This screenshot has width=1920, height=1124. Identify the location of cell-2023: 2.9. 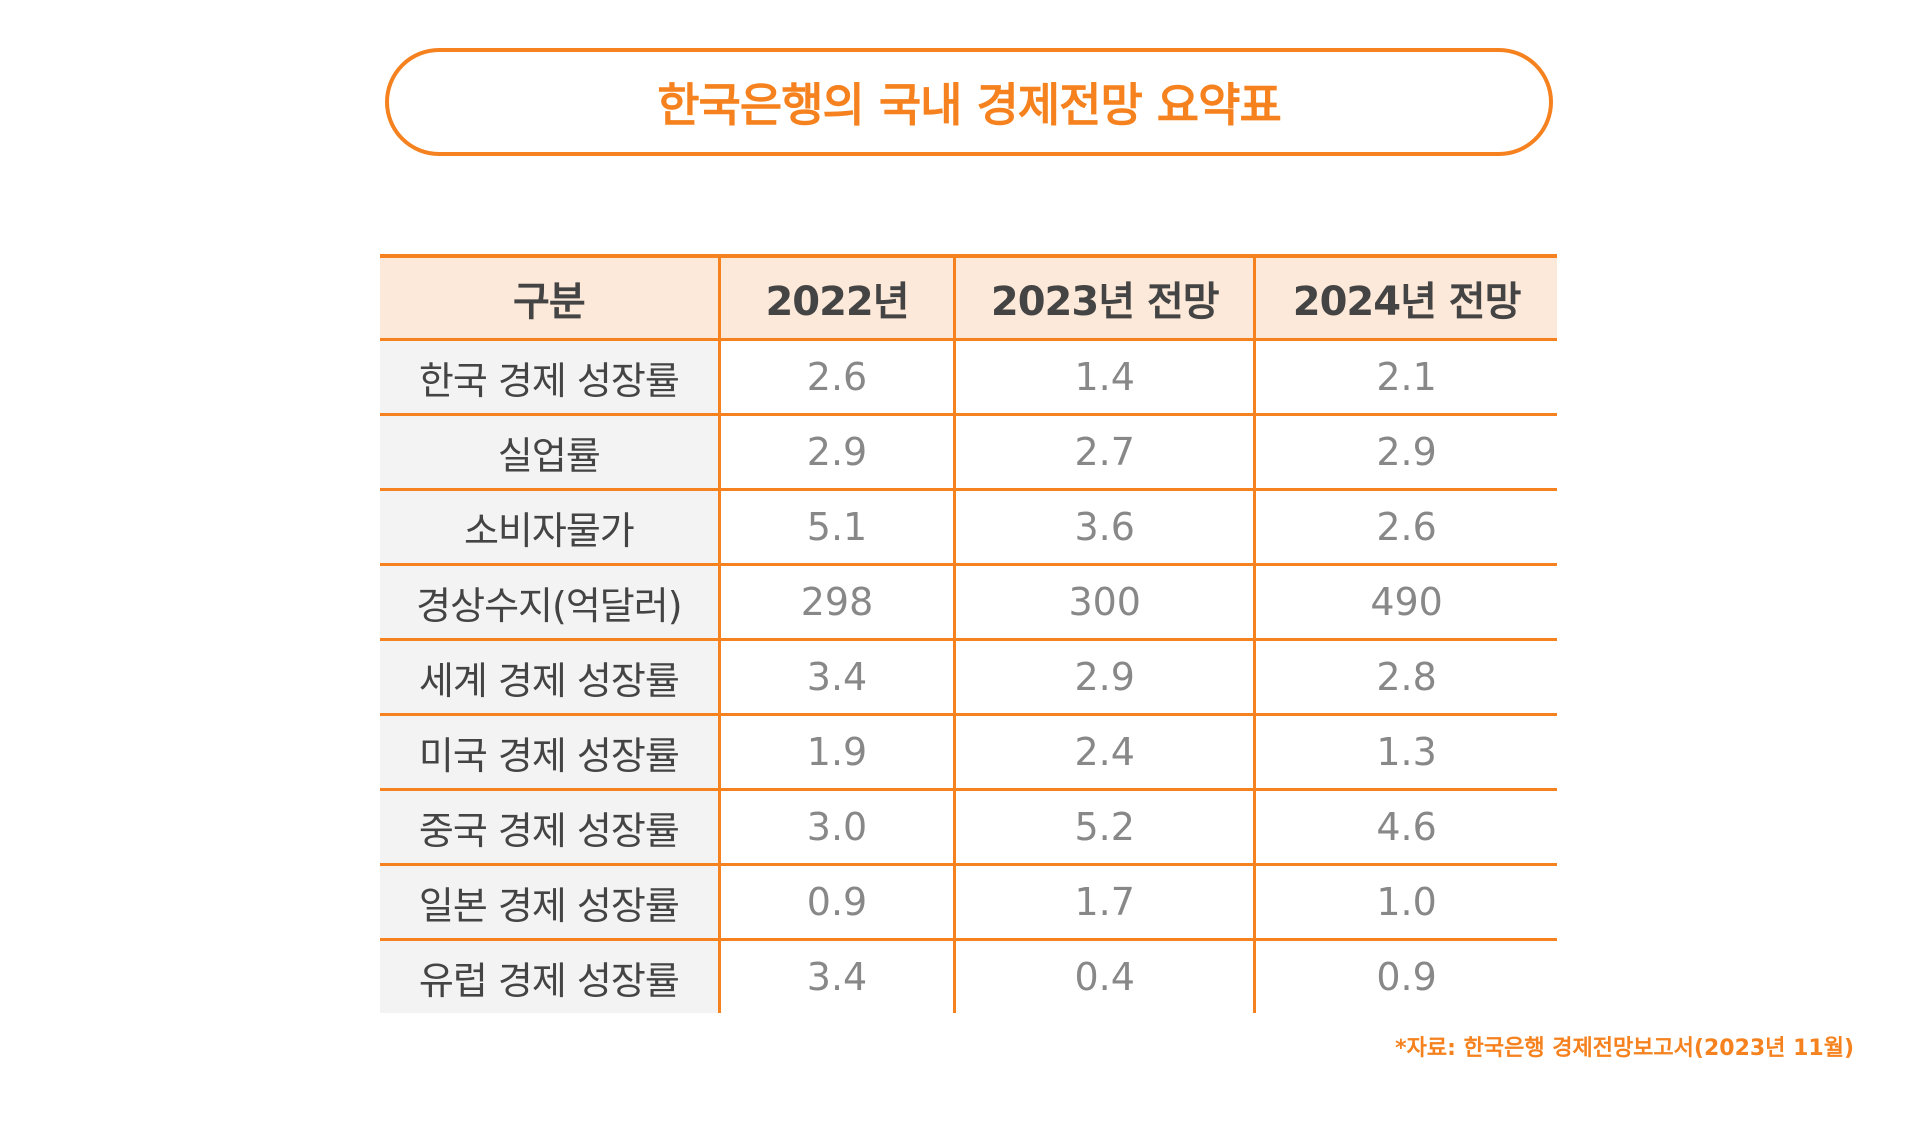
(1104, 677).